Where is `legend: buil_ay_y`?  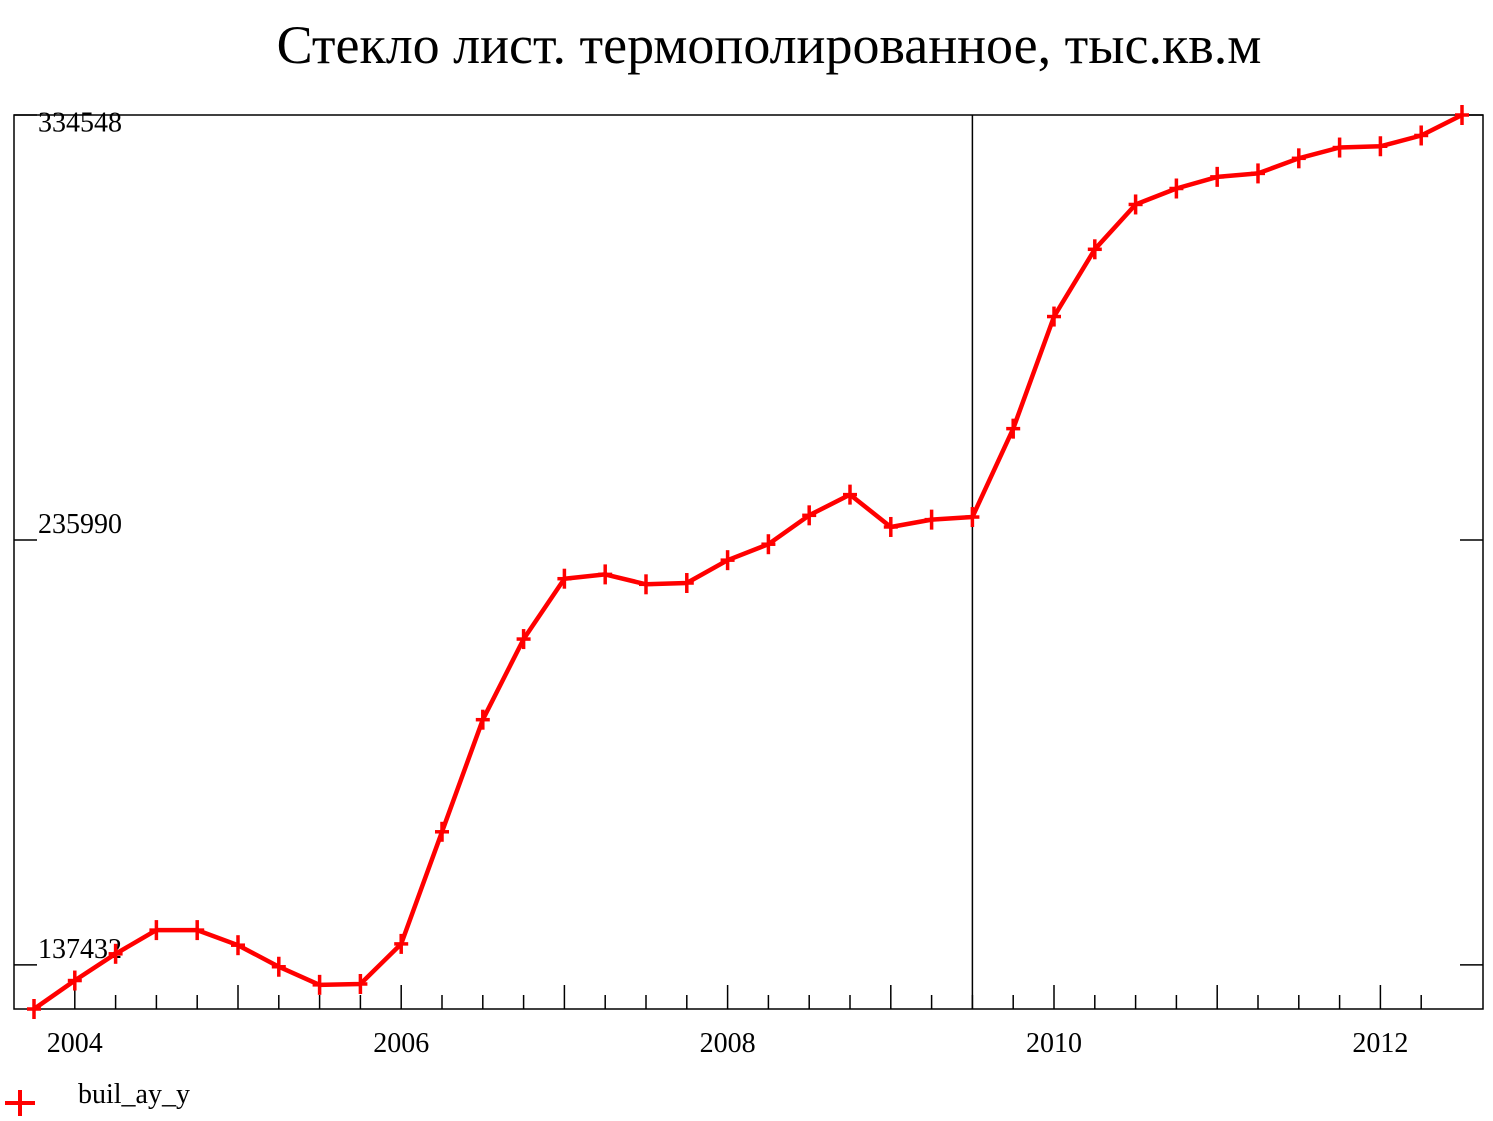
legend: buil_ay_y is located at coordinates (97, 1097).